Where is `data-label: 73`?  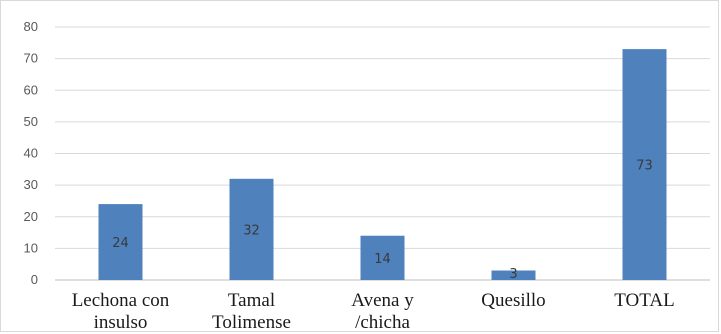
data-label: 73 is located at coordinates (644, 166).